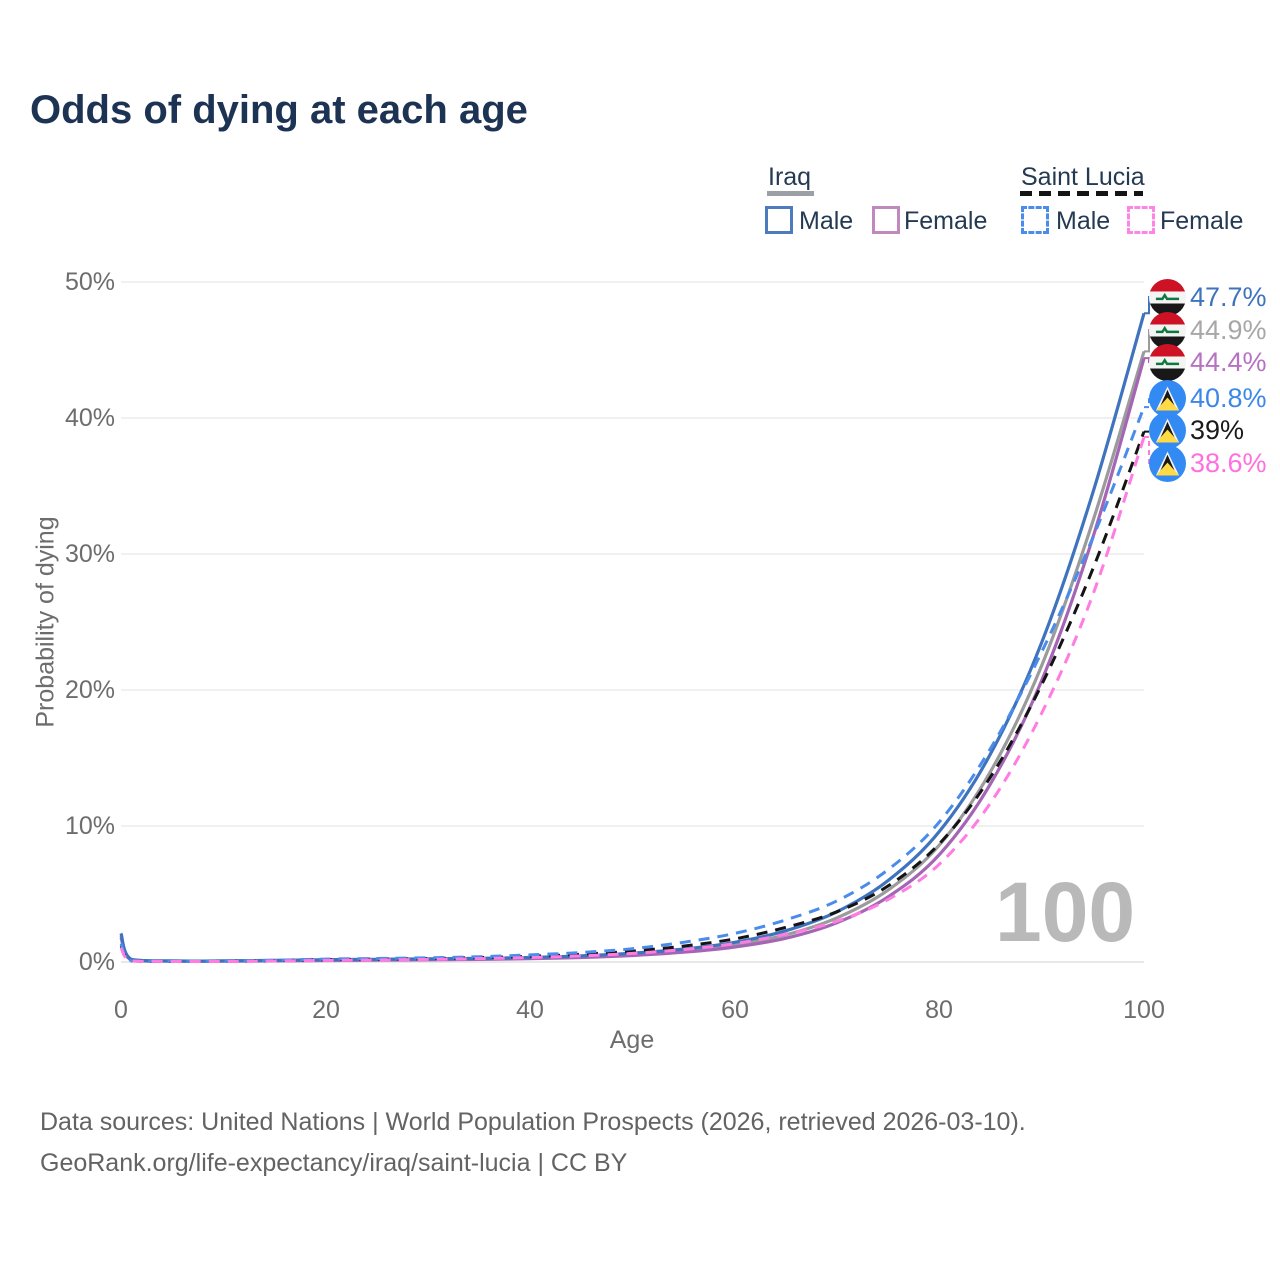  I want to click on y-tick-30: 30%, so click(89, 554).